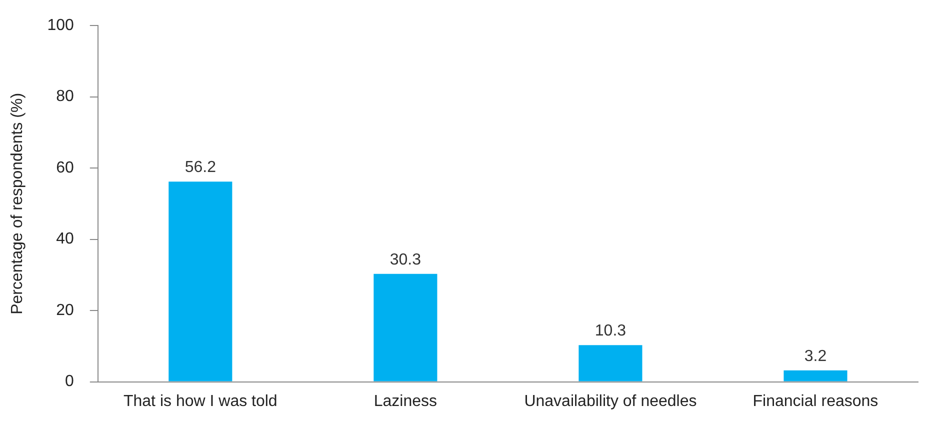 This screenshot has height=425, width=928. I want to click on data-label: 3.2, so click(815, 356).